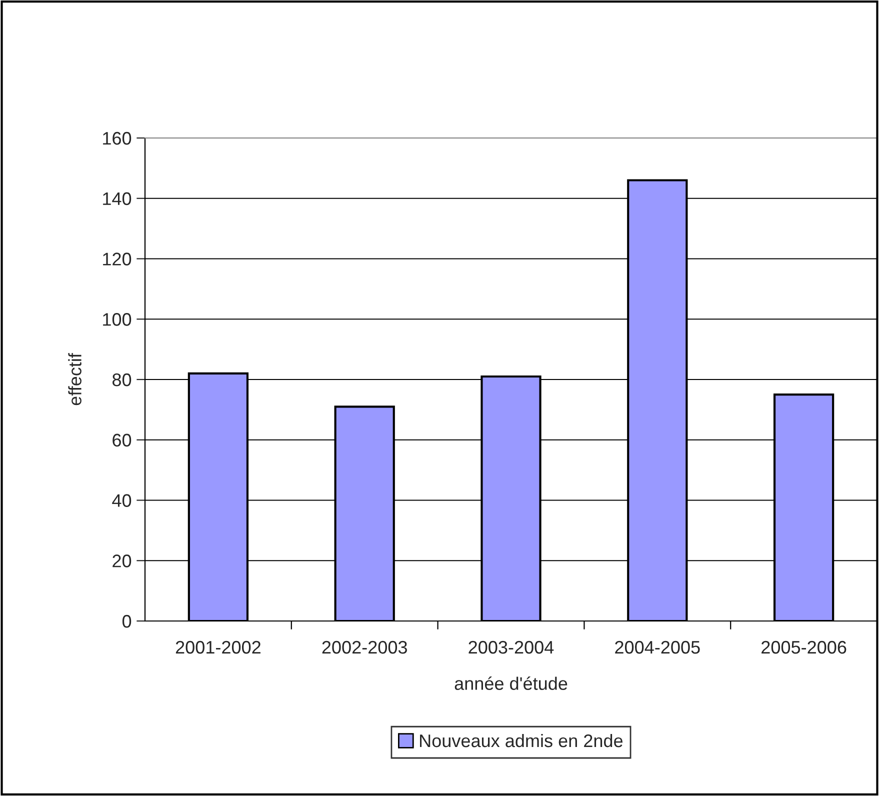 The width and height of the screenshot is (879, 796). What do you see at coordinates (511, 647) in the screenshot?
I see `x-tick-label: 2003-2004` at bounding box center [511, 647].